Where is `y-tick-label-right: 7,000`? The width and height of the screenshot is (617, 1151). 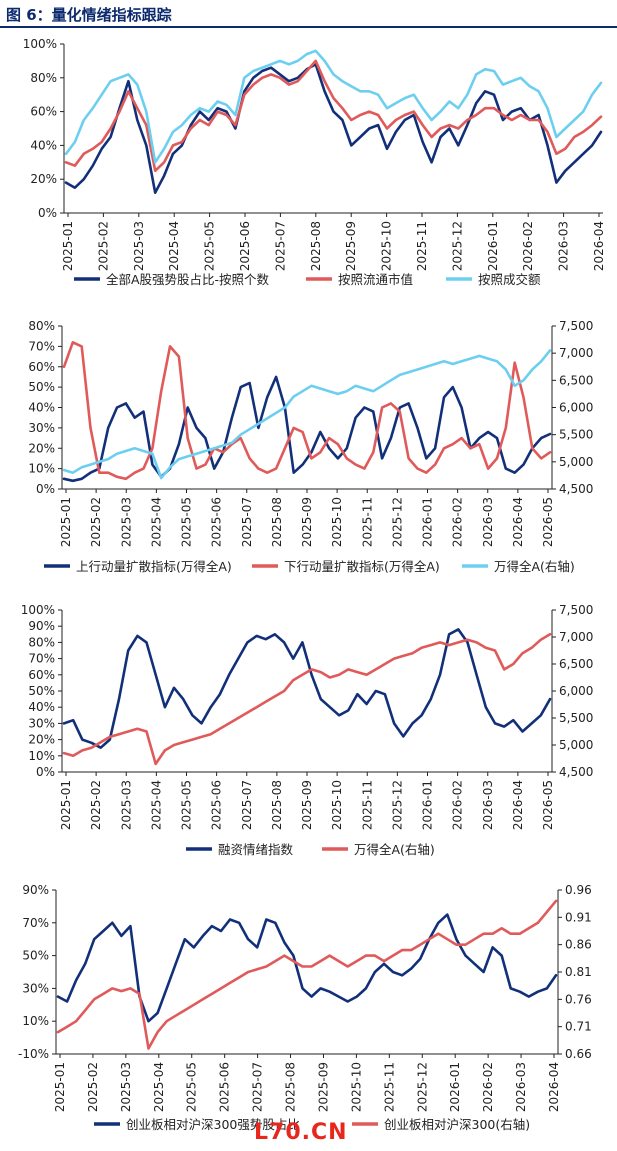
y-tick-label-right: 7,000 is located at coordinates (576, 637).